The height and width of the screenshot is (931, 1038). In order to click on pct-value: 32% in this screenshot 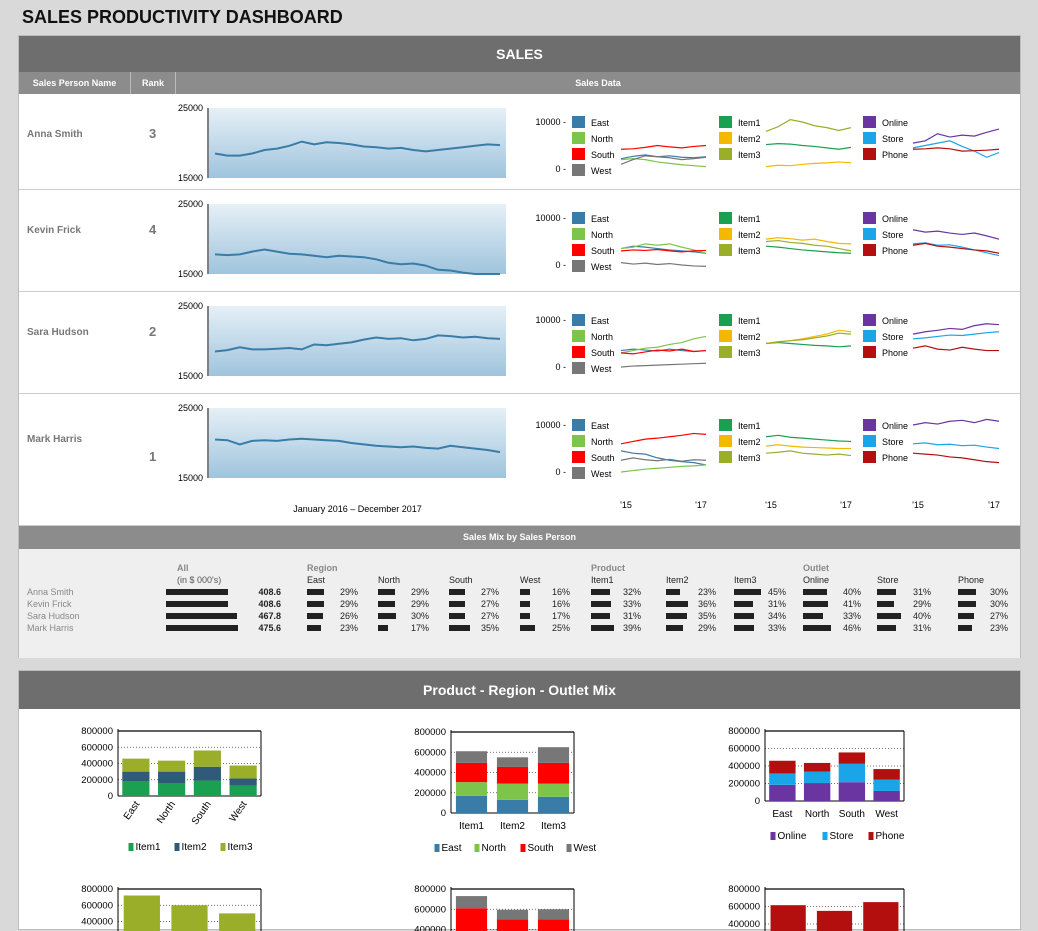, I will do `click(626, 592)`.